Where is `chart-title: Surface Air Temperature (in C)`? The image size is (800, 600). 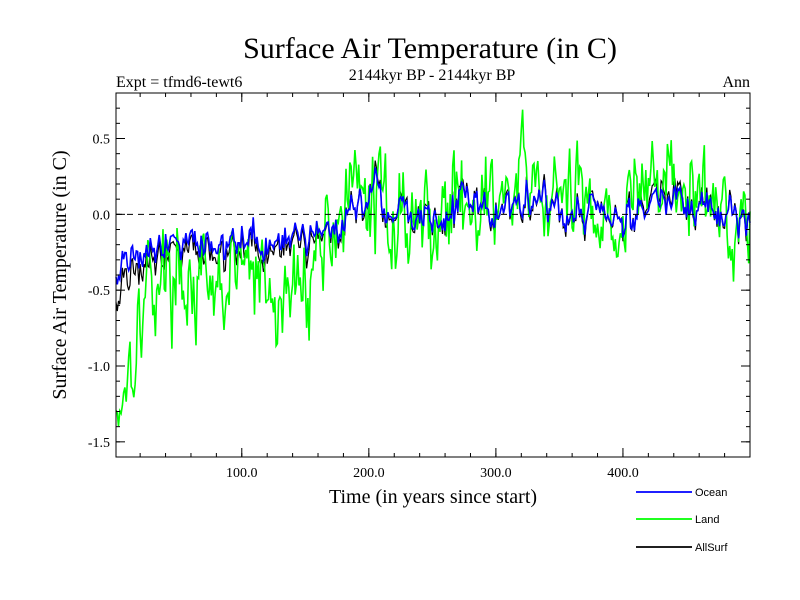
chart-title: Surface Air Temperature (in C) is located at coordinates (430, 48).